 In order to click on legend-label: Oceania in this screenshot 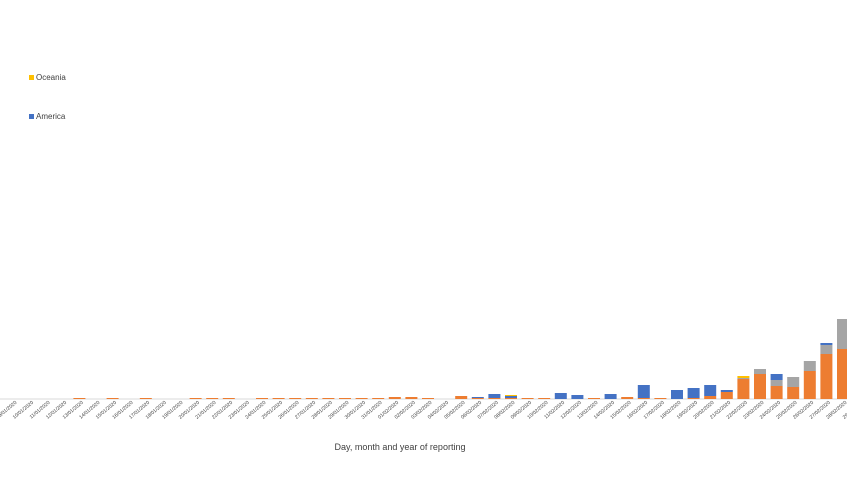, I will do `click(51, 77)`.